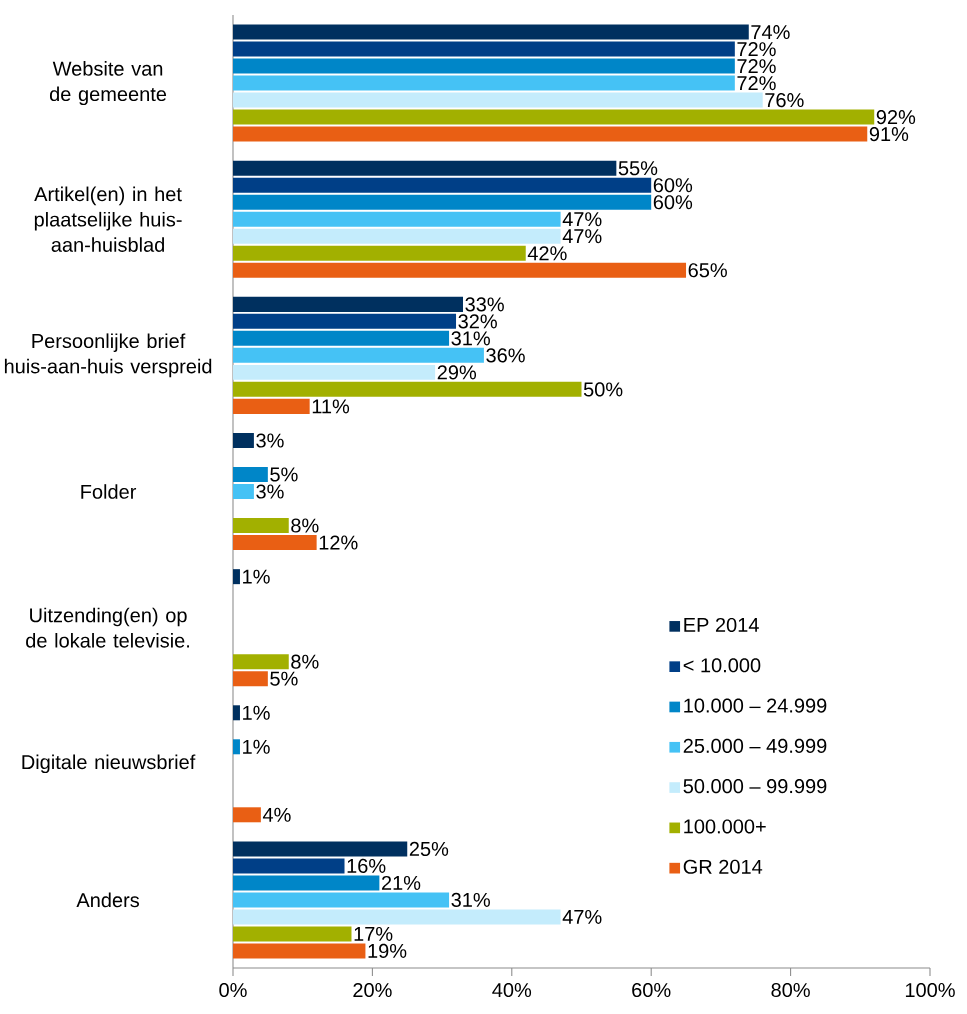 Image resolution: width=967 pixels, height=1014 pixels. What do you see at coordinates (109, 764) in the screenshot?
I see `y-tick-label: Digitale nieuwsbrief` at bounding box center [109, 764].